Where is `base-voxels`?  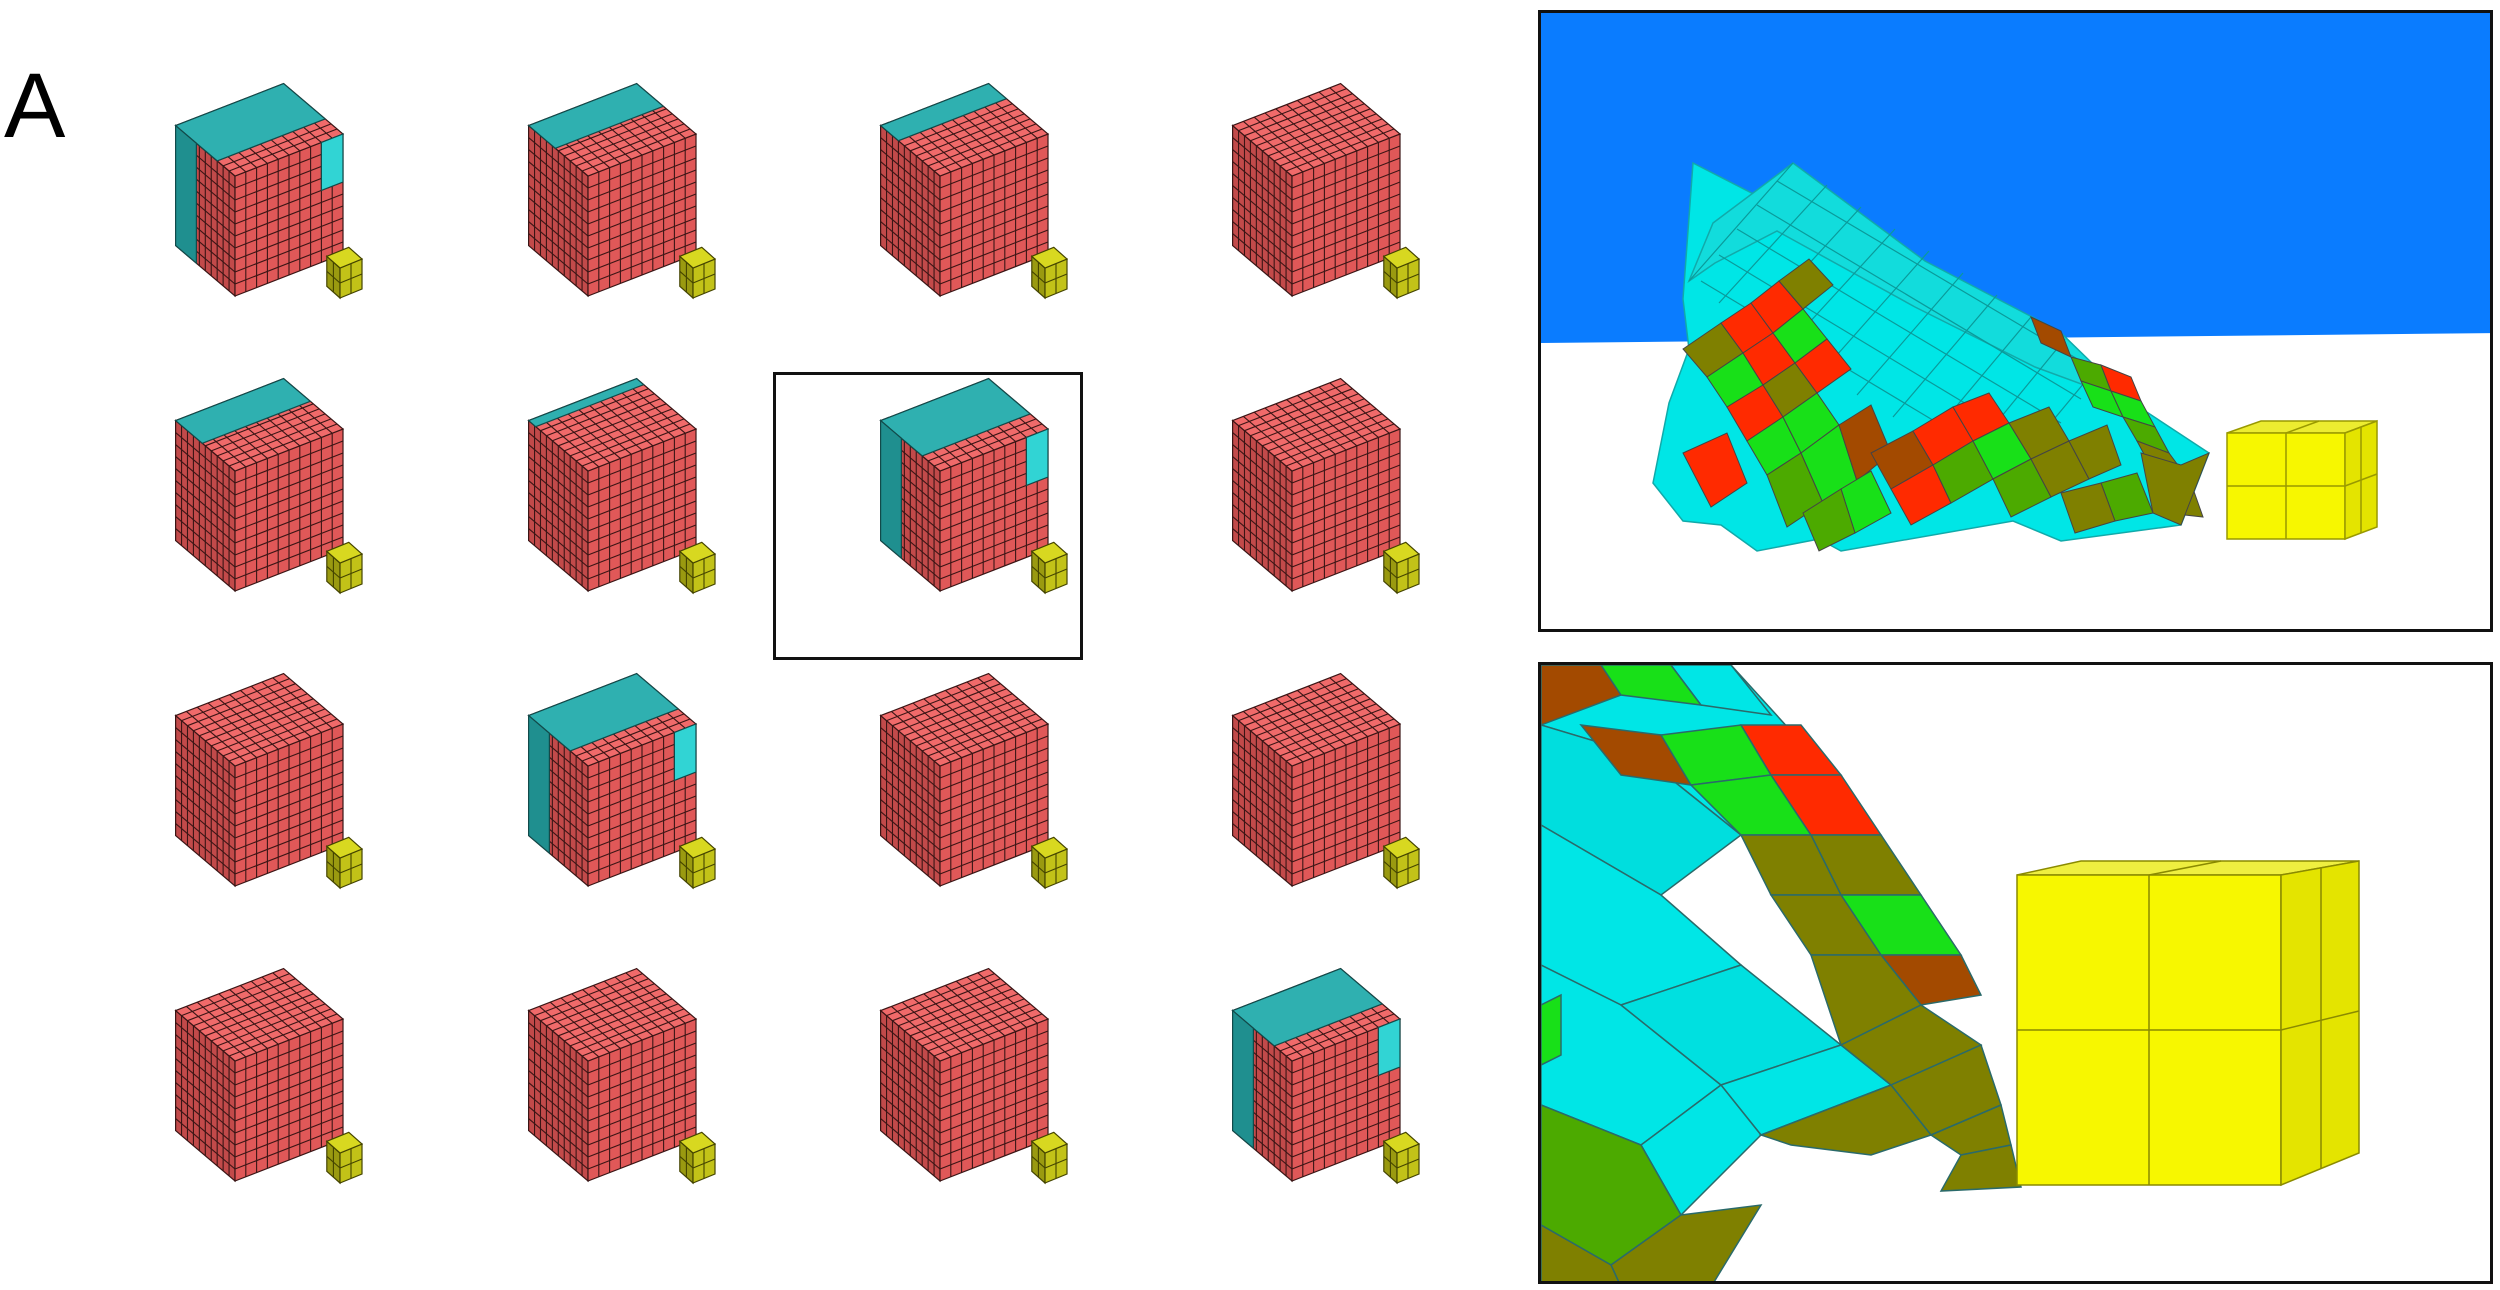 base-voxels is located at coordinates (1962, 472).